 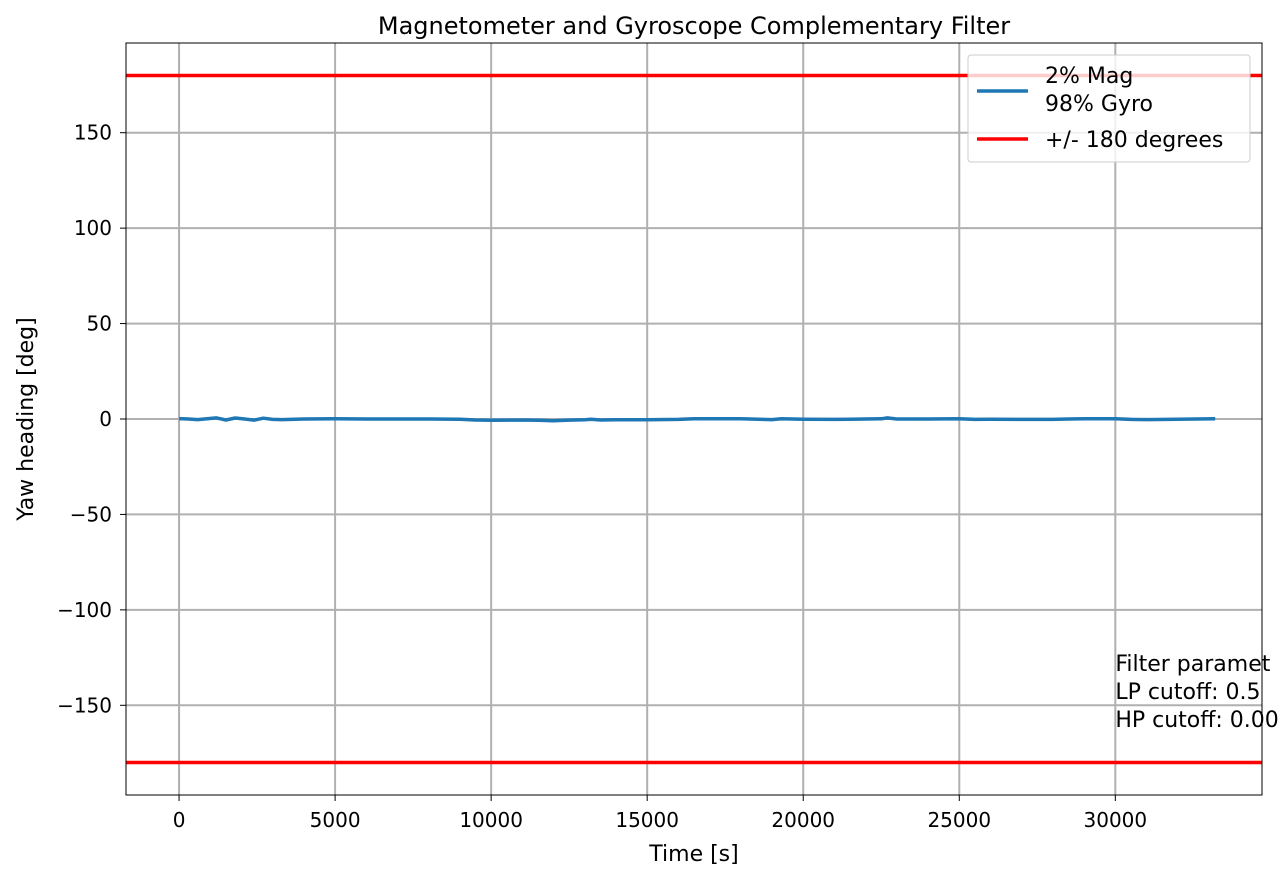 I want to click on y-axis: 150 100 50 0 −50 −100 −150, so click(x=91, y=419).